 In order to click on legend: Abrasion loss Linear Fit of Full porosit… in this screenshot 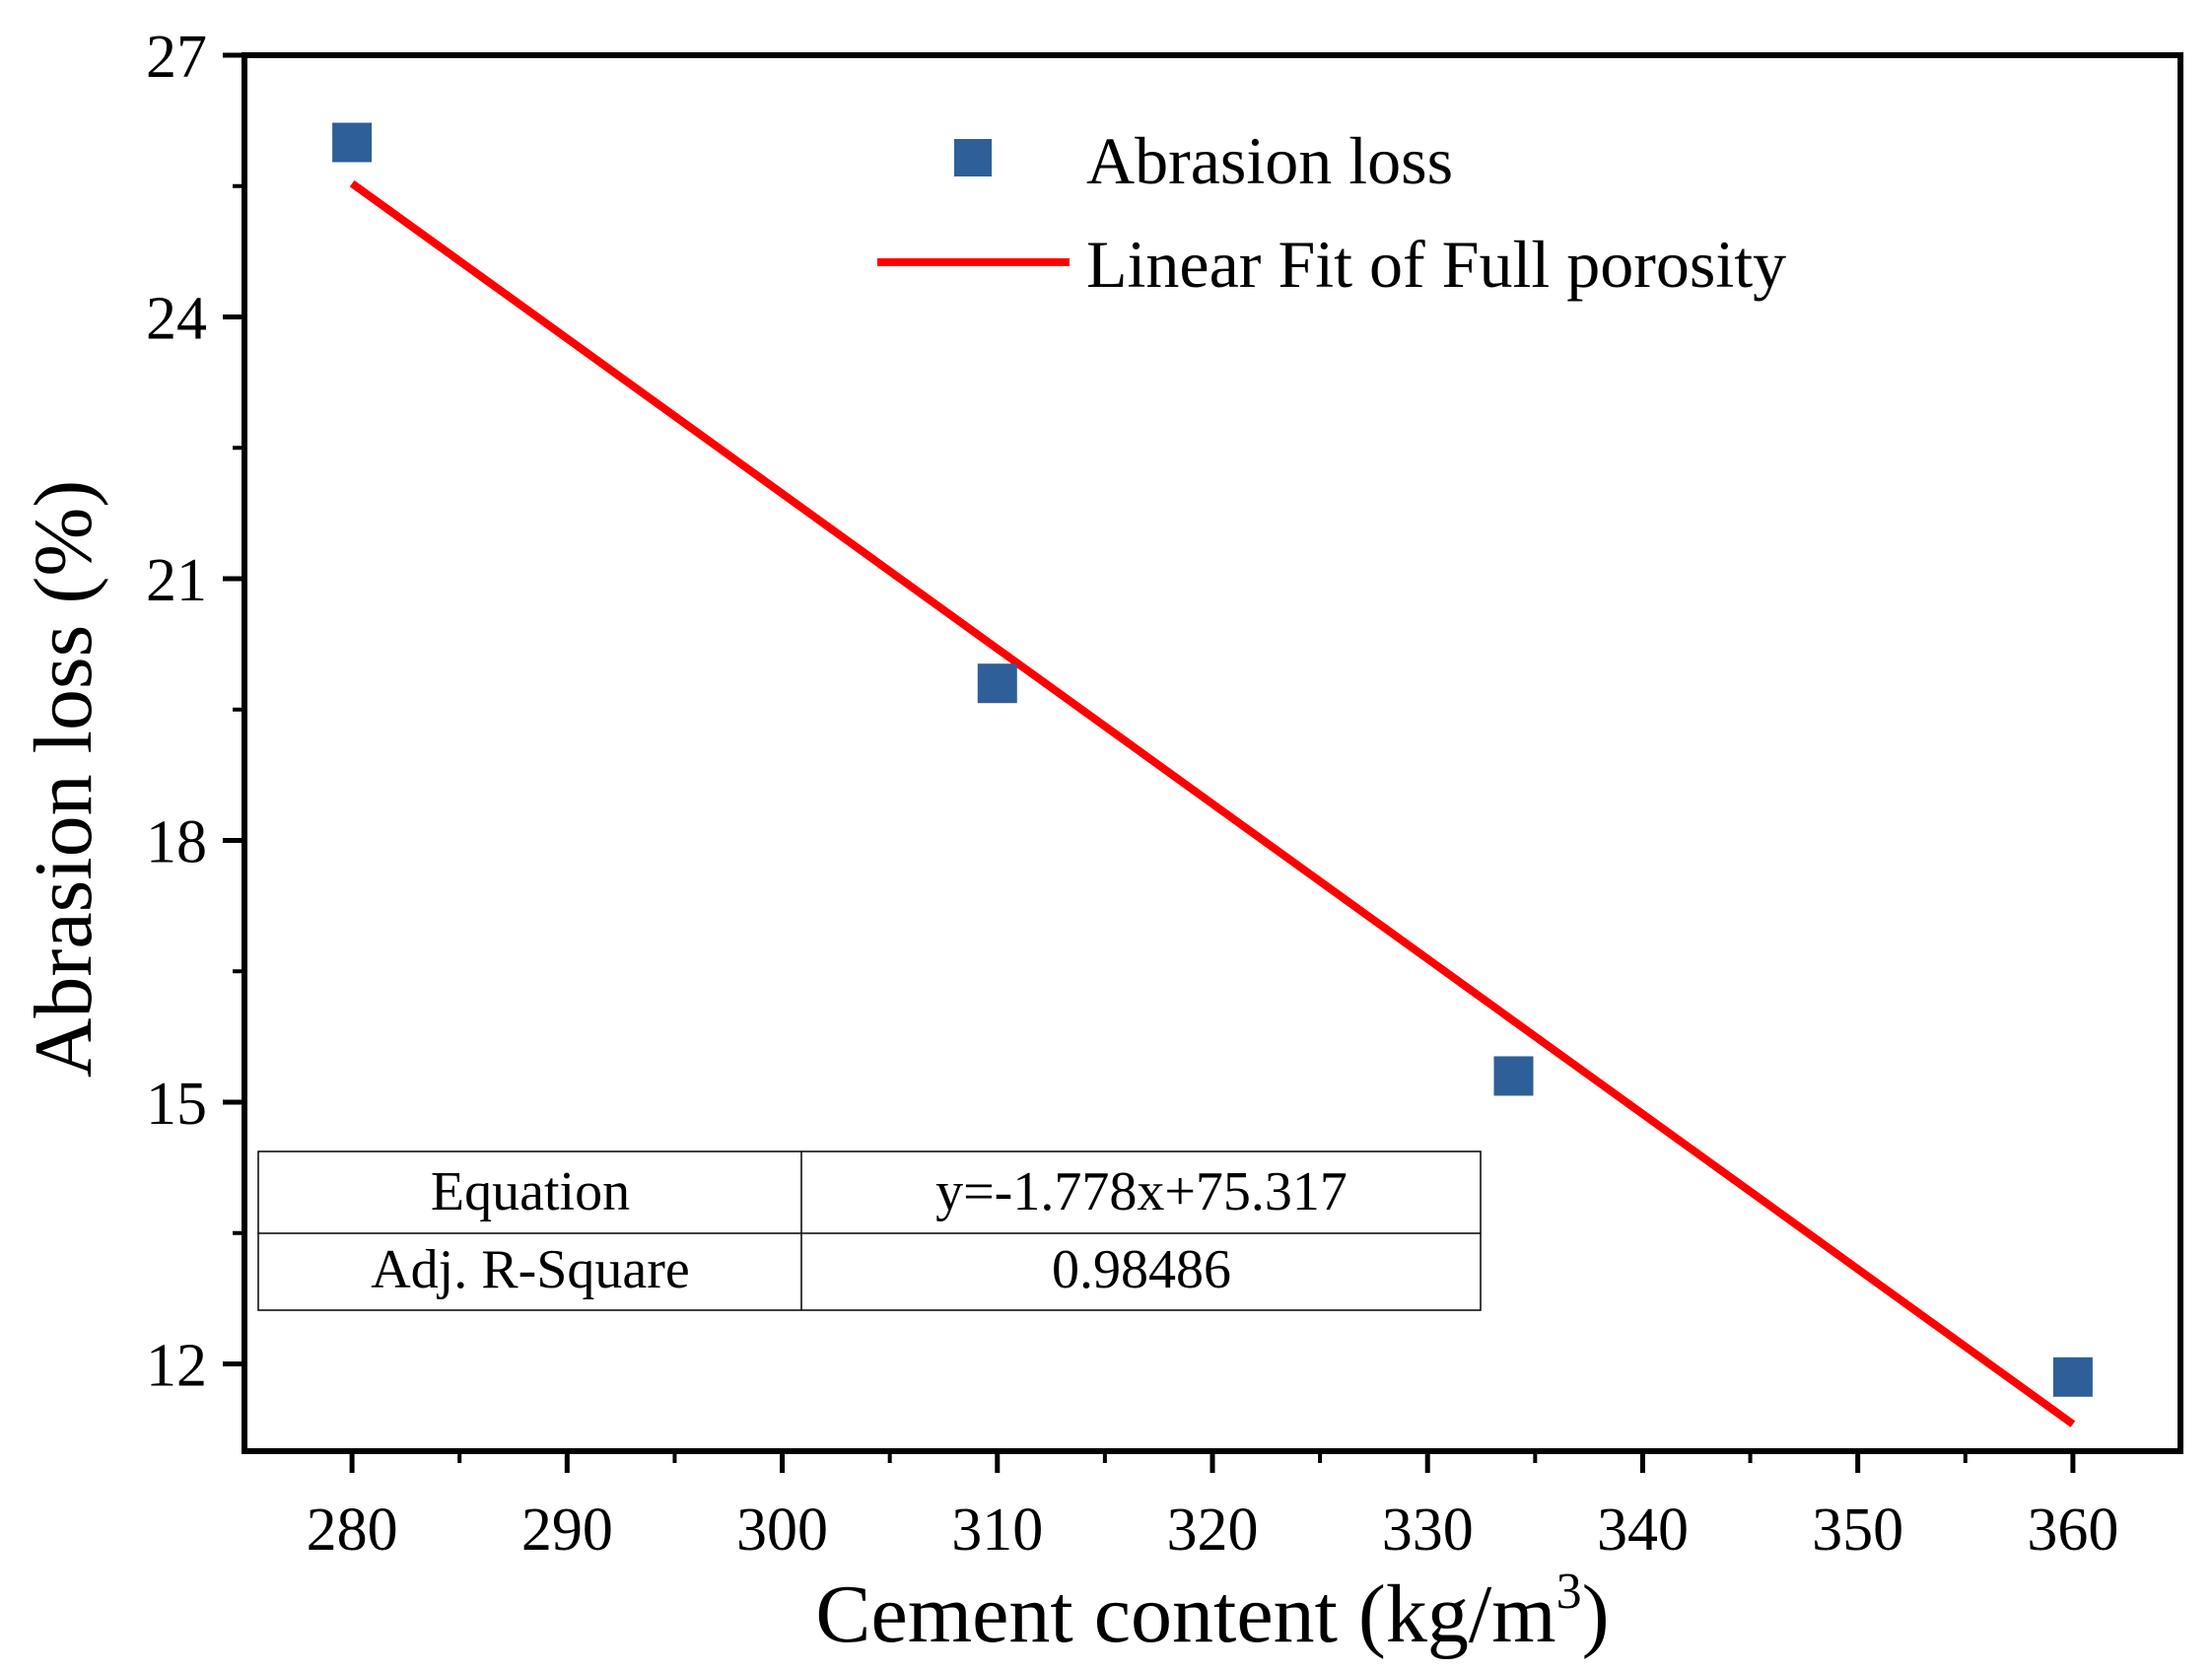, I will do `click(1332, 212)`.